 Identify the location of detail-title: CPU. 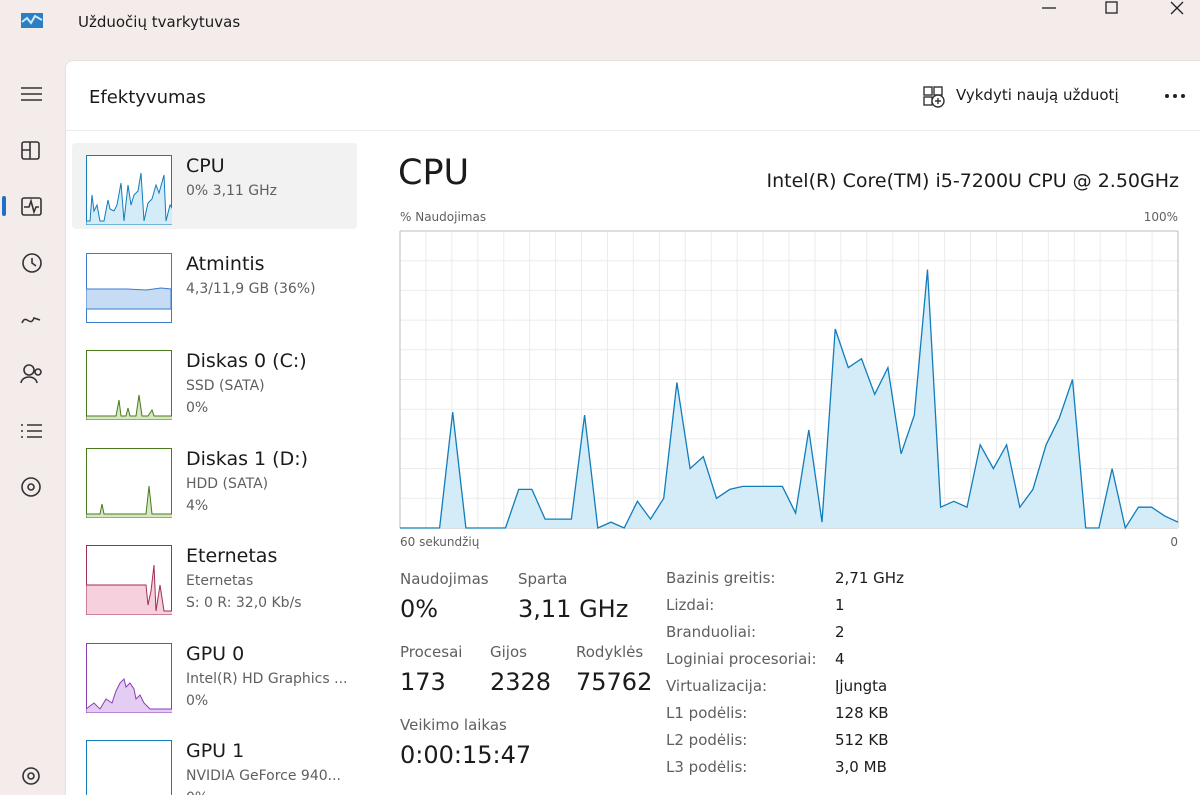
(434, 173).